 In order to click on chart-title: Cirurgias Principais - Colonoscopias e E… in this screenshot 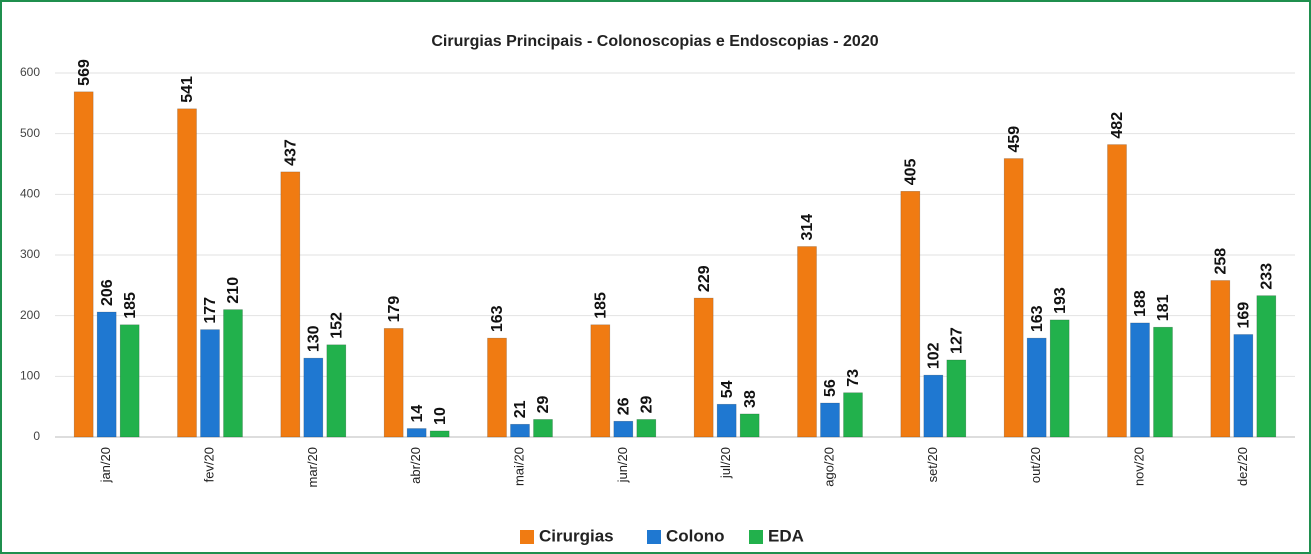, I will do `click(654, 41)`.